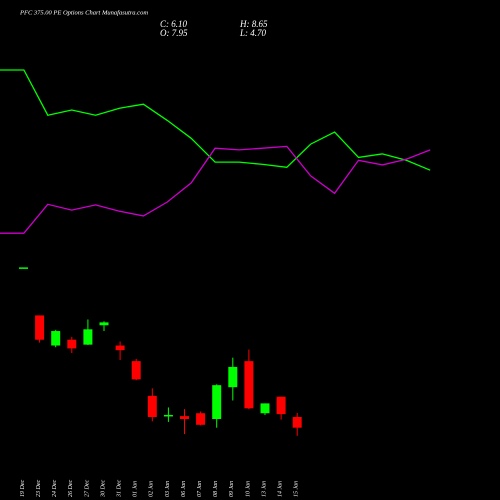 The width and height of the screenshot is (500, 500). What do you see at coordinates (297, 489) in the screenshot?
I see `x-tick-label: 15 Jan` at bounding box center [297, 489].